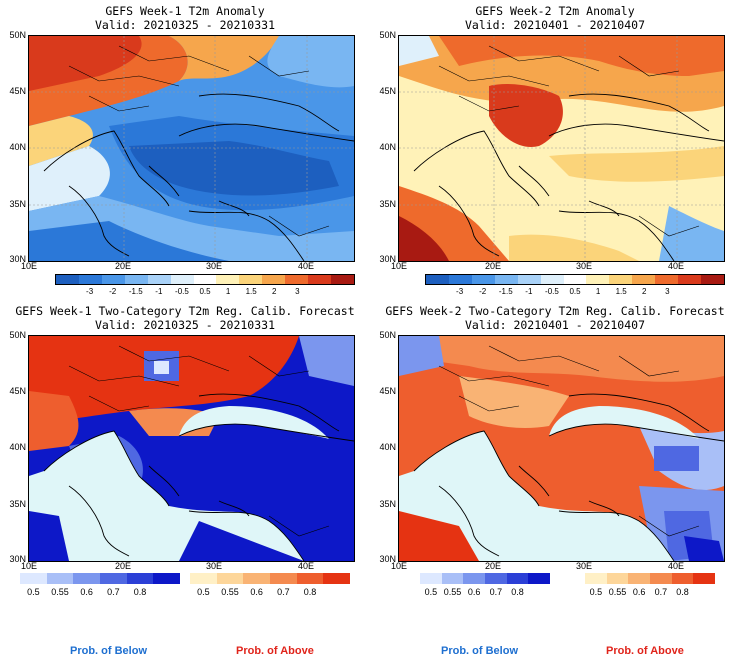 The width and height of the screenshot is (740, 662). Describe the element at coordinates (505, 291) in the screenshot. I see `colorbar-label: -1.5` at that location.